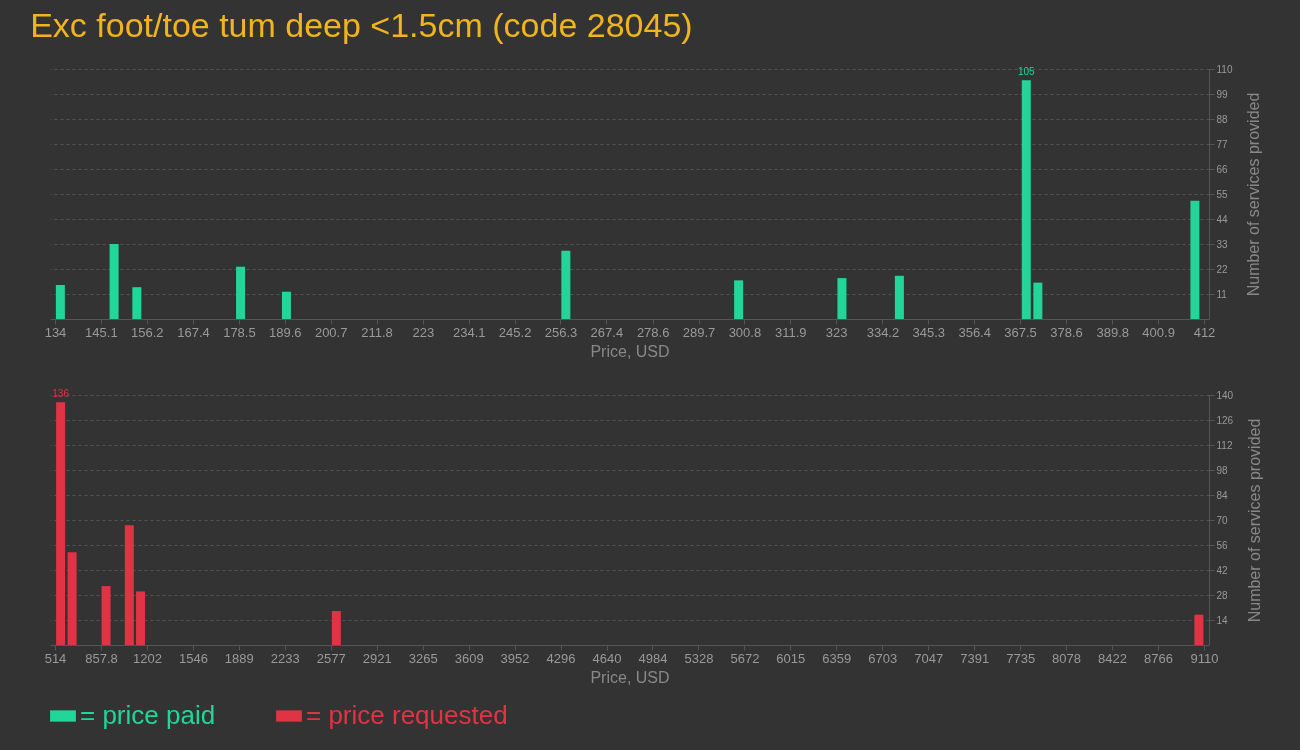 This screenshot has width=1300, height=750. What do you see at coordinates (515, 332) in the screenshot?
I see `x-tick-label: 245.2` at bounding box center [515, 332].